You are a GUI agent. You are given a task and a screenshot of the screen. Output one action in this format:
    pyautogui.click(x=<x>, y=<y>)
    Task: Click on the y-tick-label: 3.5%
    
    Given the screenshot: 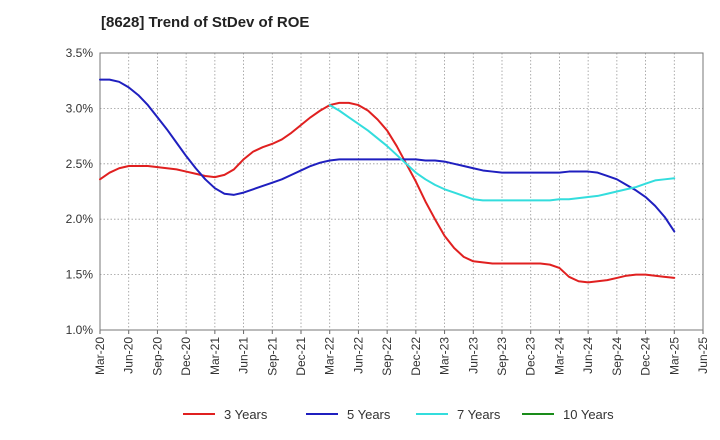 What is the action you would take?
    pyautogui.click(x=80, y=53)
    